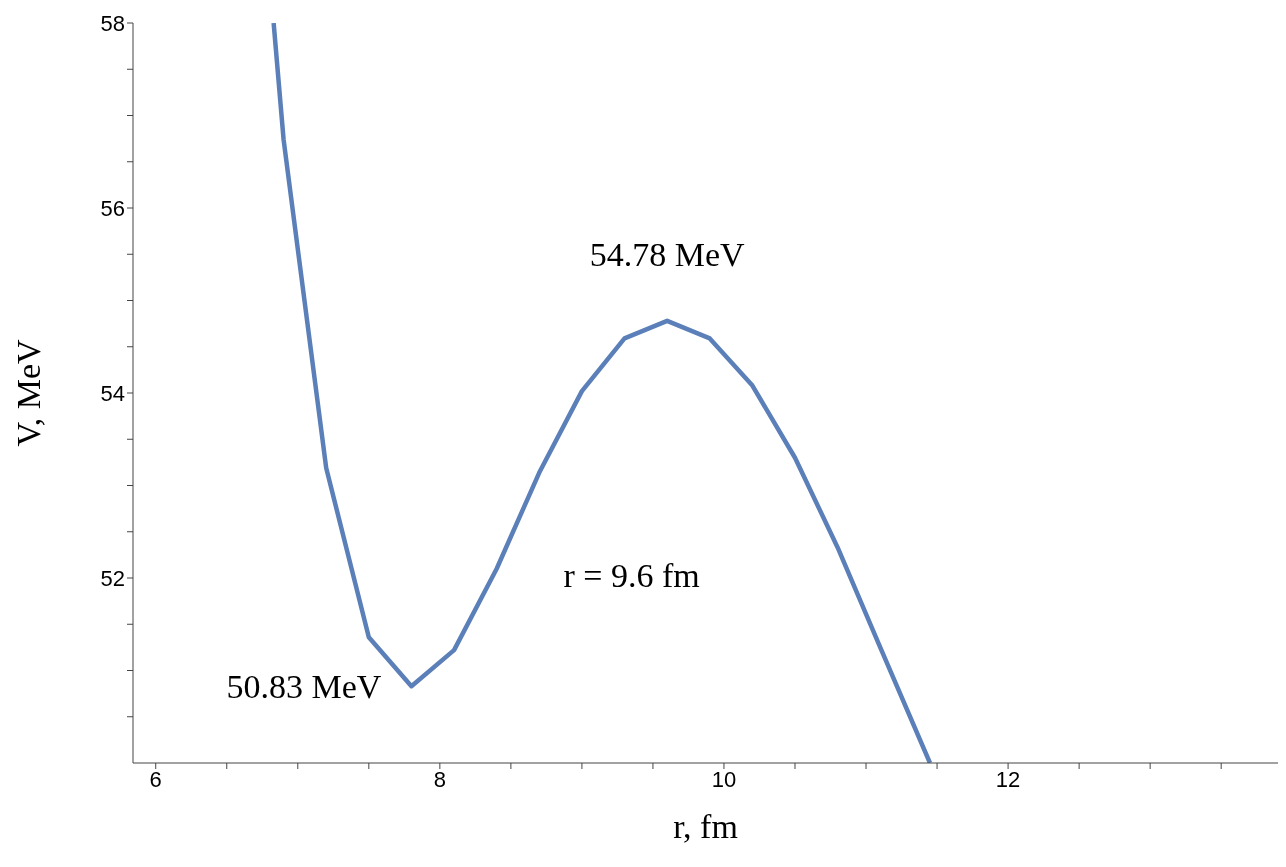  I want to click on annotation: 50.83 MeV, so click(304, 687).